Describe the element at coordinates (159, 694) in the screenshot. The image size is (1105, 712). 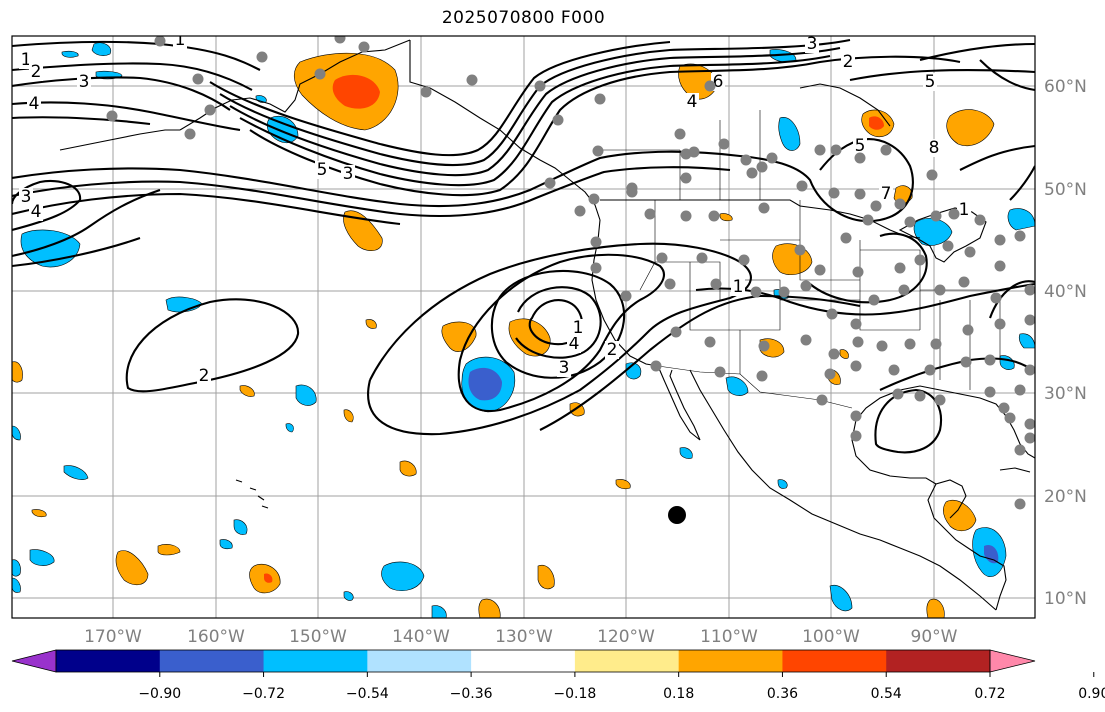
I see `colorbar-tick-label: −0.90` at that location.